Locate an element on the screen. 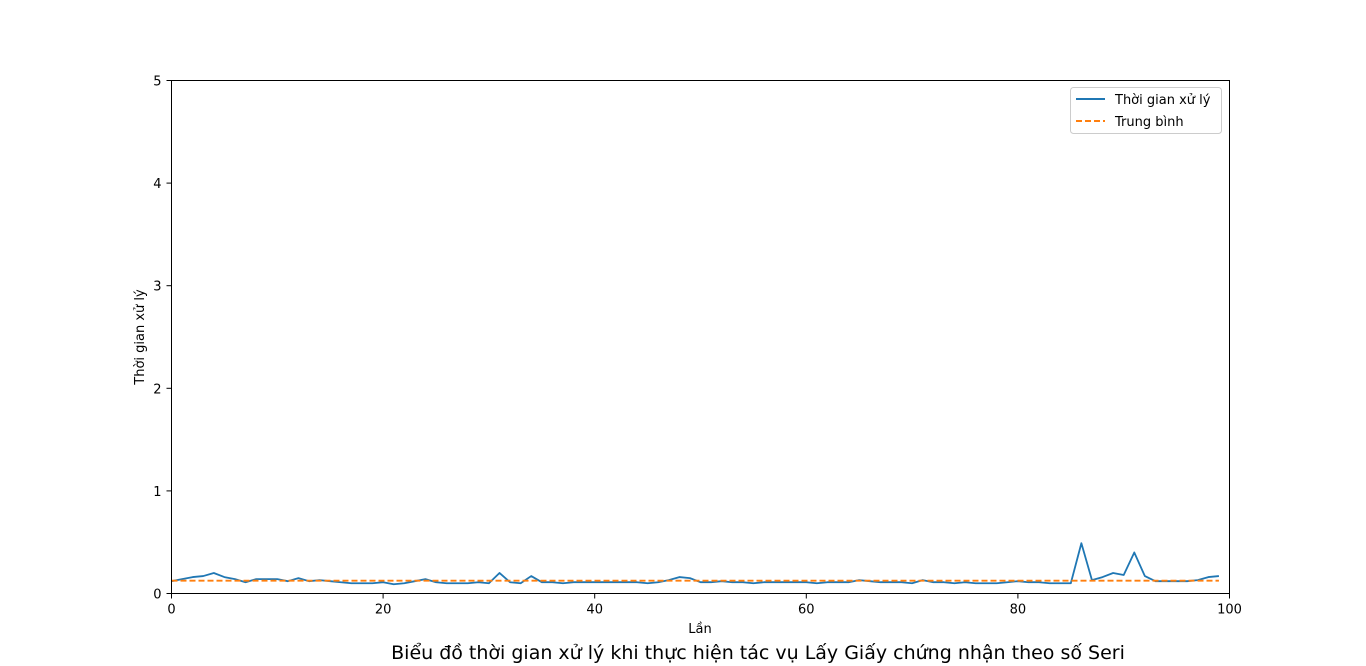 Image resolution: width=1366 pixels, height=666 pixels. x-axis-ticks: 0 20 40 60 80 100 is located at coordinates (704, 605).